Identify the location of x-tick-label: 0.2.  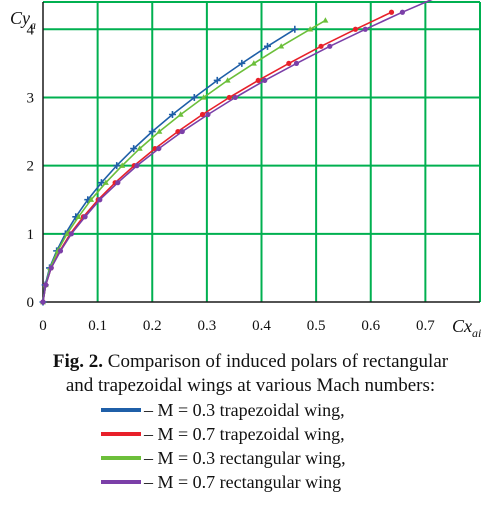
(152, 326).